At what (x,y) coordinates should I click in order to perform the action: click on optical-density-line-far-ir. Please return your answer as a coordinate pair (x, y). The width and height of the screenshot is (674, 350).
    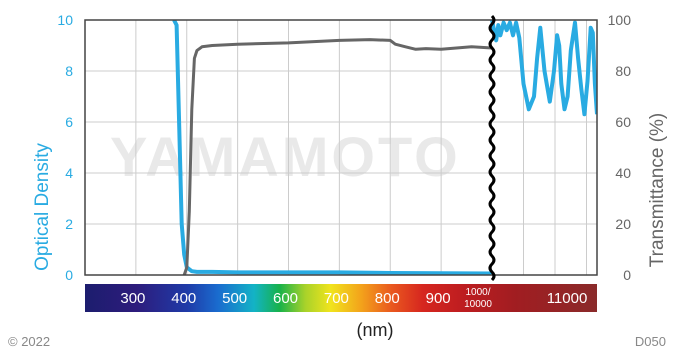
    Looking at the image, I should click on (543, 68).